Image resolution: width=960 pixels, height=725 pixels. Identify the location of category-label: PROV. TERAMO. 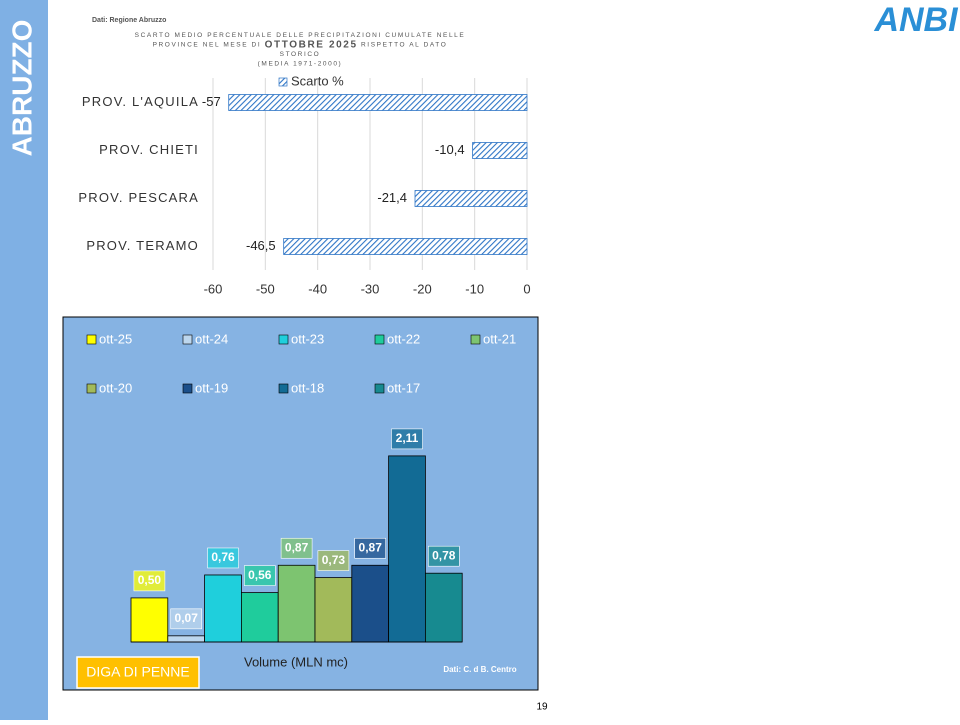
(142, 245).